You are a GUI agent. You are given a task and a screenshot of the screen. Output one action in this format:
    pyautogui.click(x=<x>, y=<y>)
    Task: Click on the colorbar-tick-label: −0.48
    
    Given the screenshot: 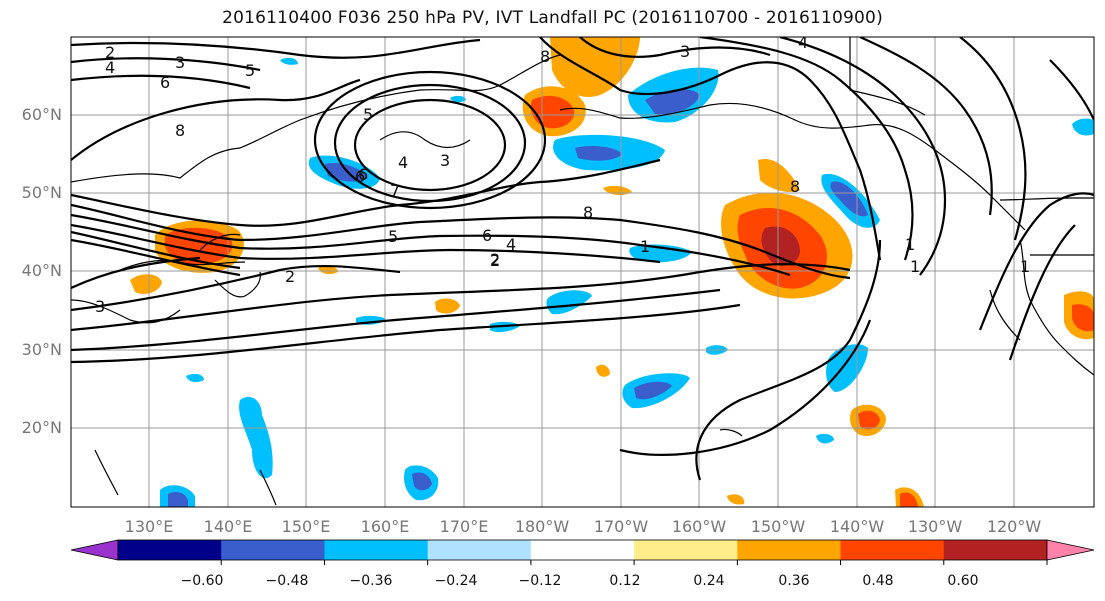 What is the action you would take?
    pyautogui.click(x=287, y=581)
    